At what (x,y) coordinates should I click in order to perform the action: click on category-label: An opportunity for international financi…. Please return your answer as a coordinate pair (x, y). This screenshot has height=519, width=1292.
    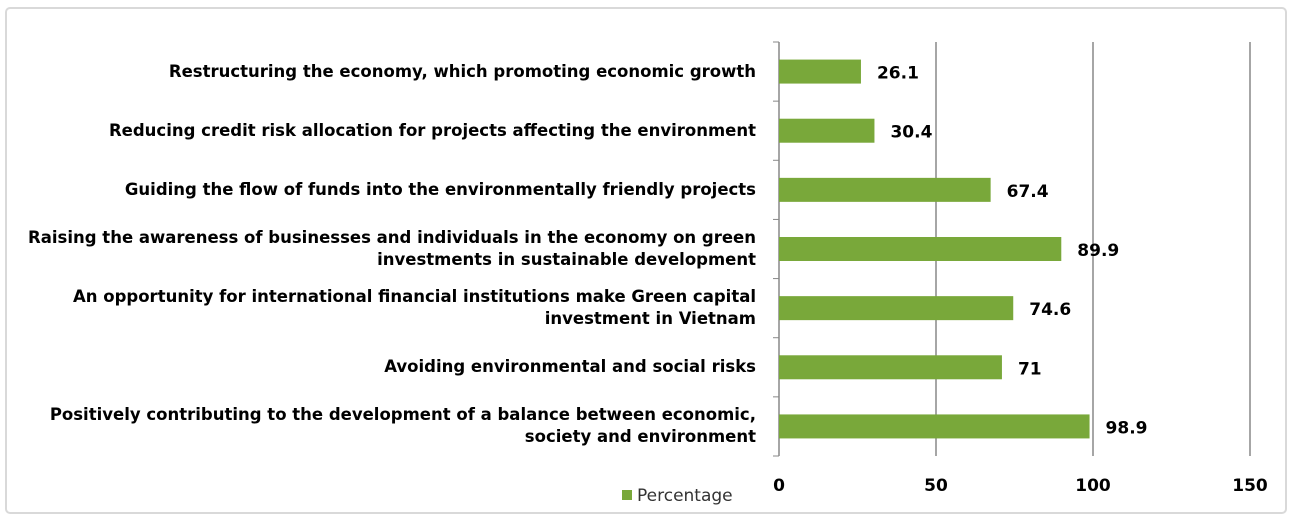
    Looking at the image, I should click on (414, 308).